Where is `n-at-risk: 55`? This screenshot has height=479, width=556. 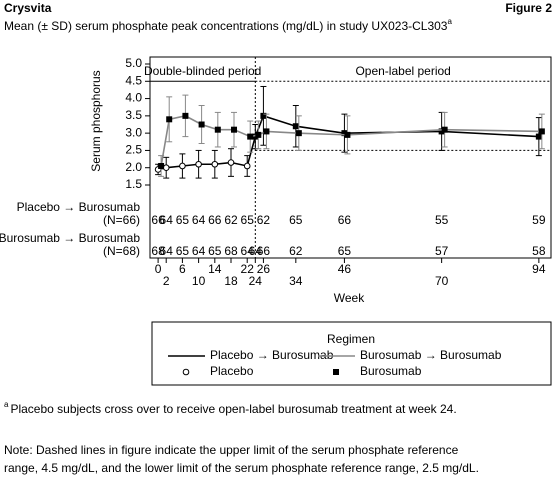 n-at-risk: 55 is located at coordinates (442, 220).